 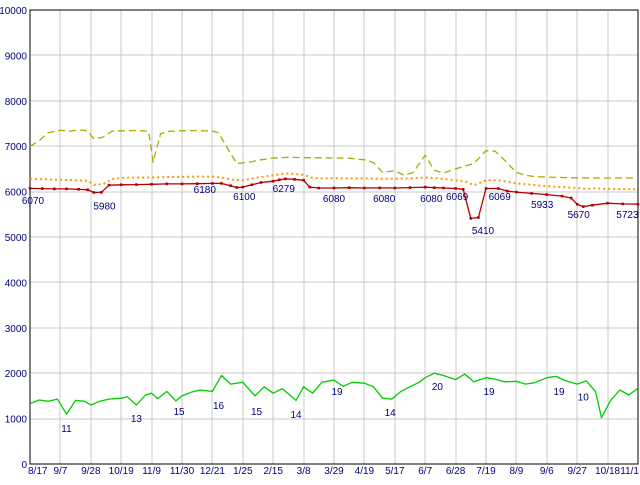 What do you see at coordinates (121, 471) in the screenshot?
I see `x-tick-label: 10/19` at bounding box center [121, 471].